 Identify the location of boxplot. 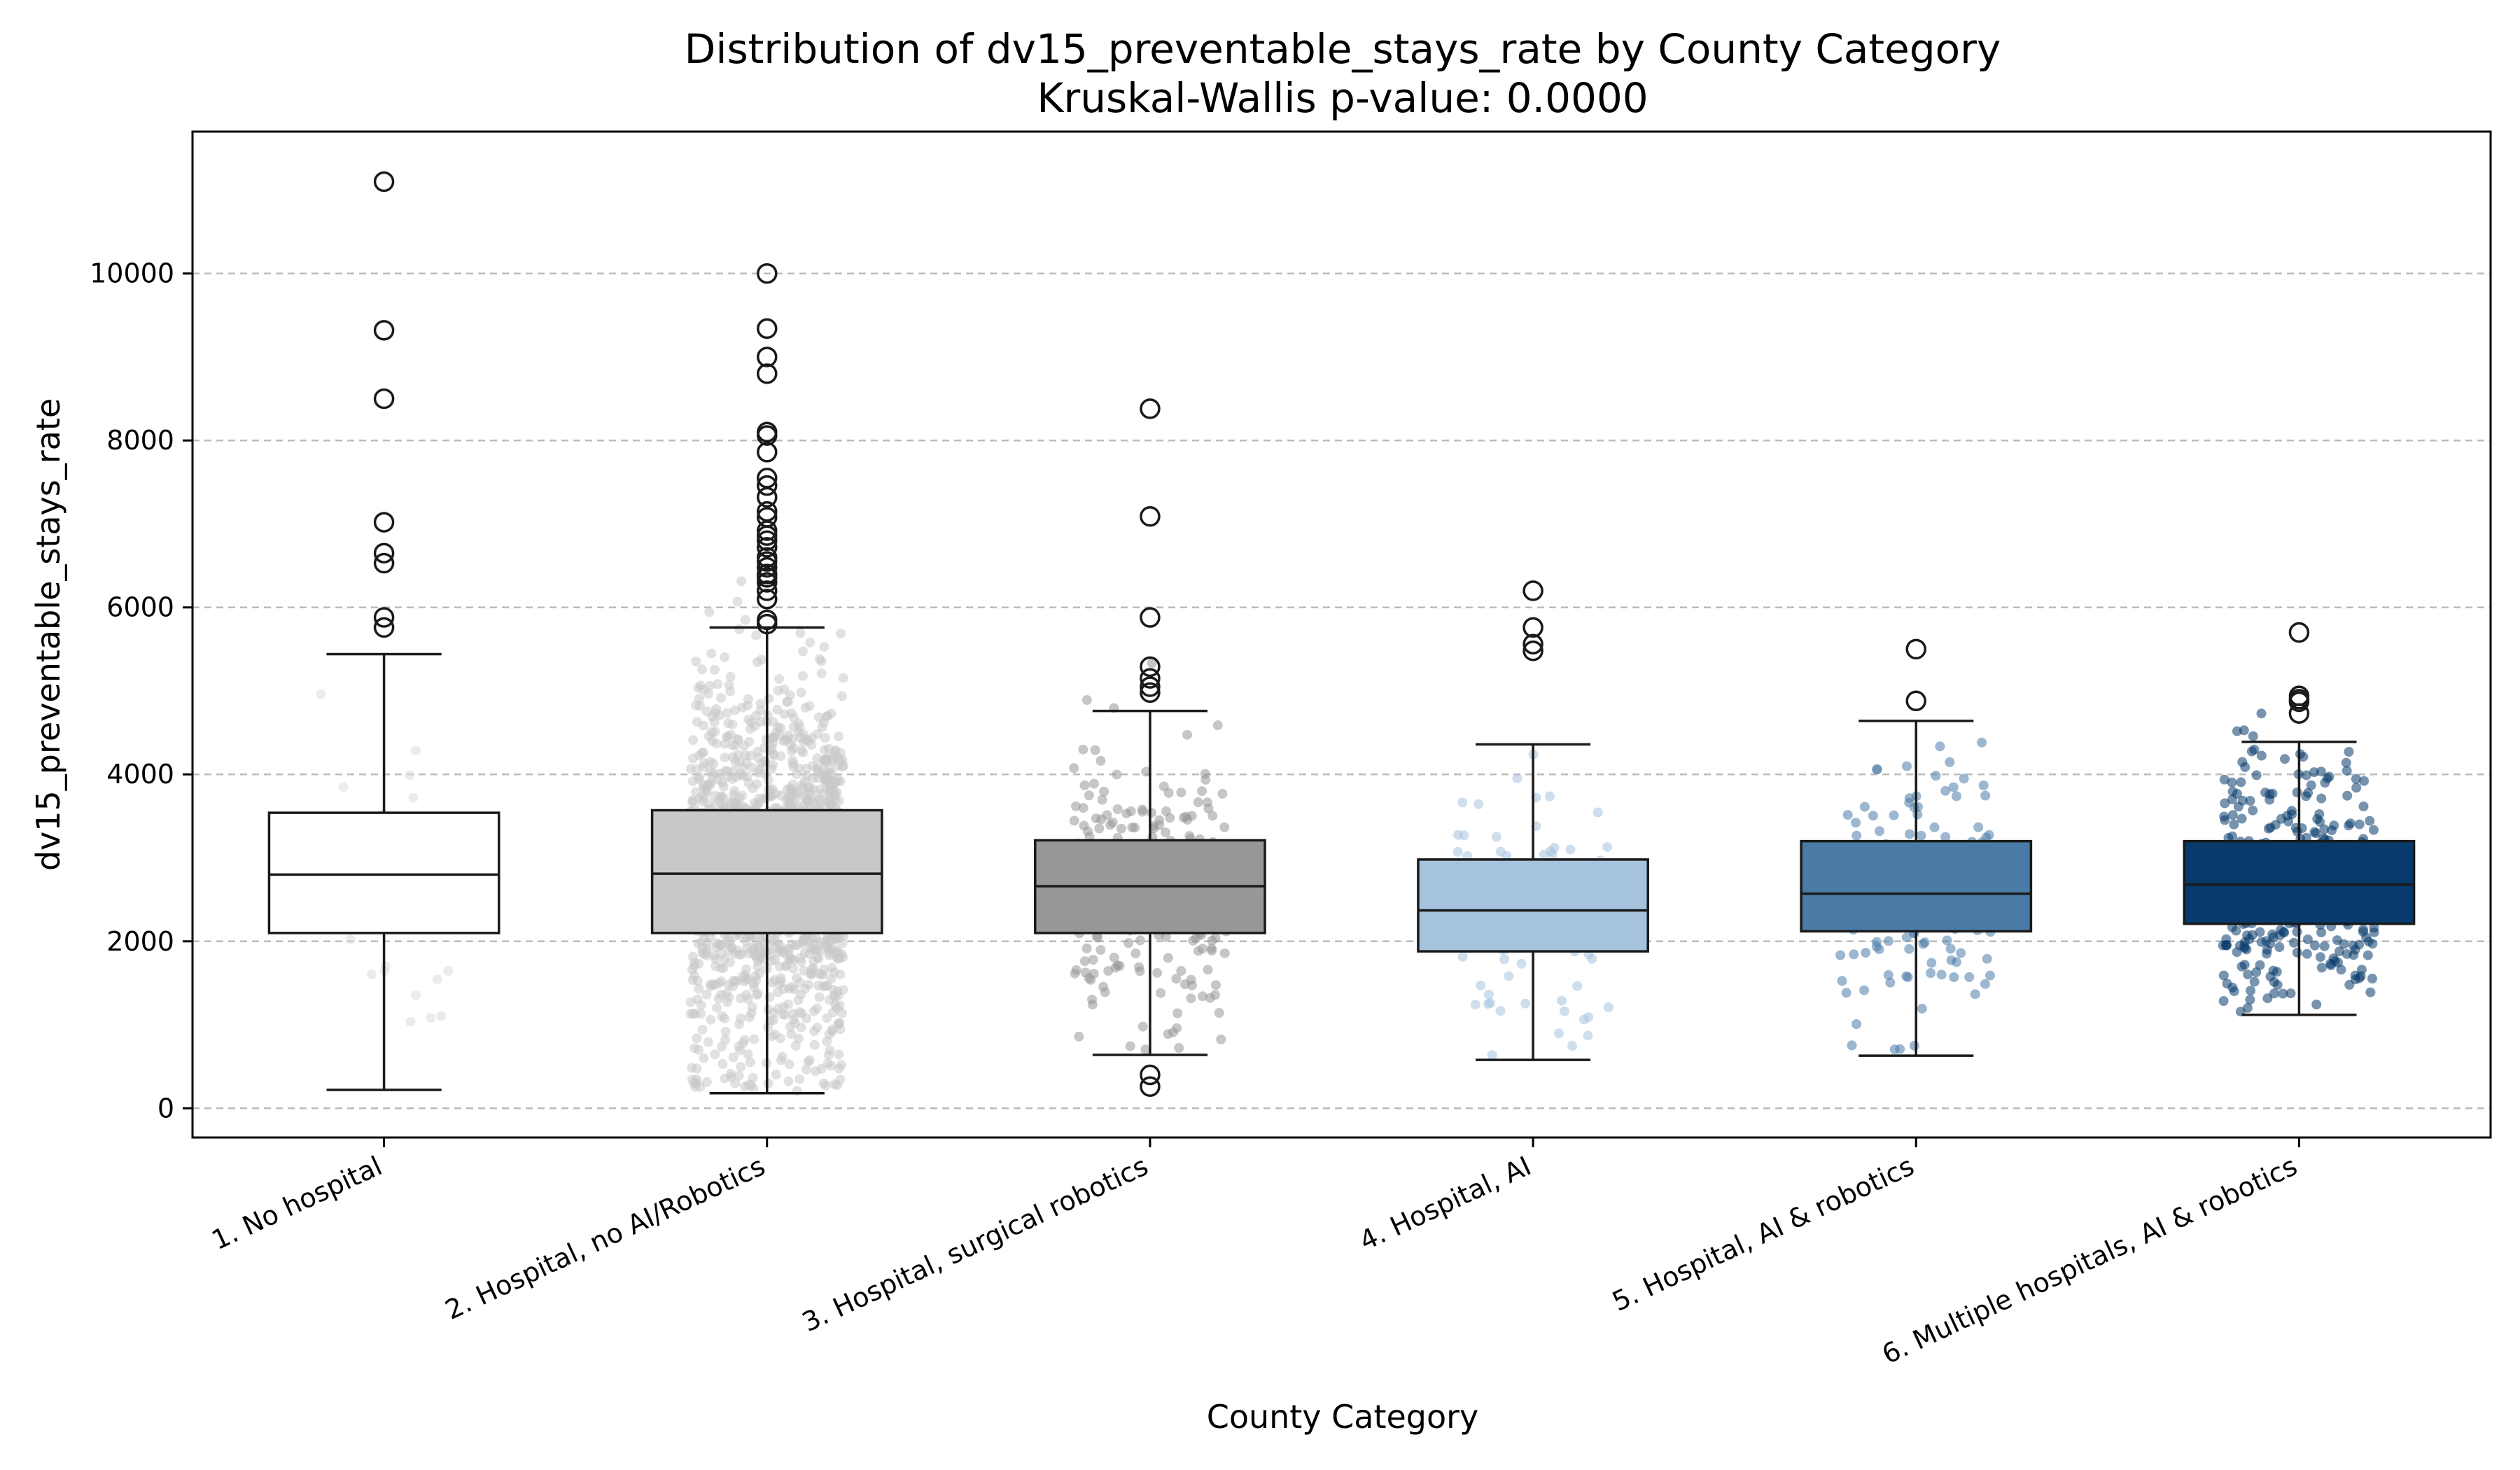
(1150, 748).